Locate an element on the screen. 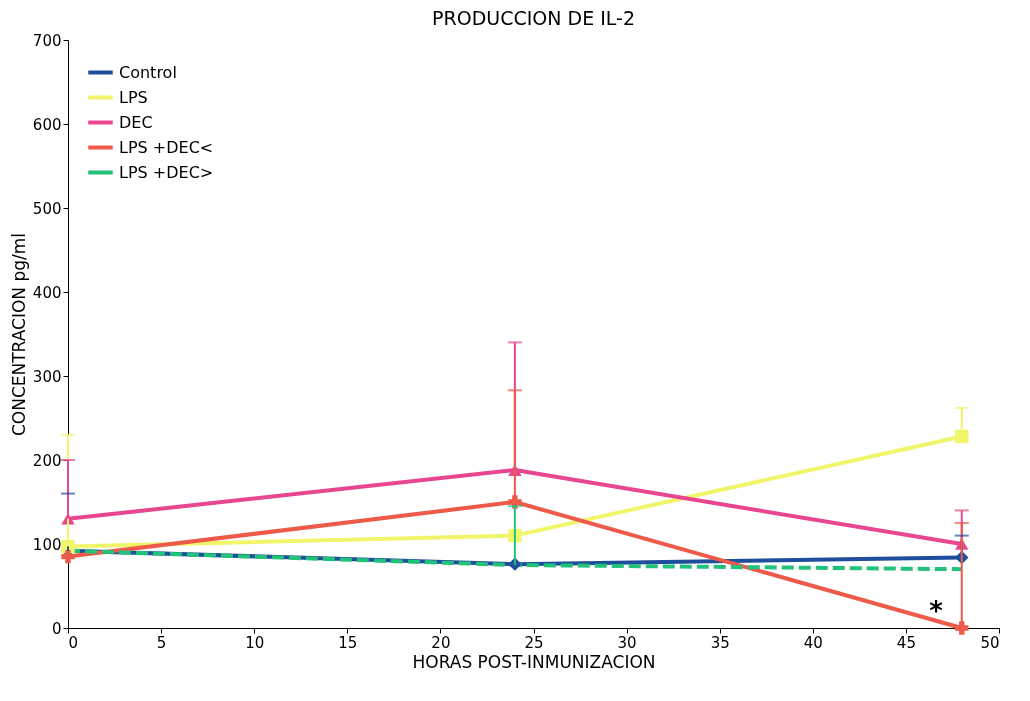 This screenshot has height=701, width=1030. y-tick-label: 600 is located at coordinates (47, 124).